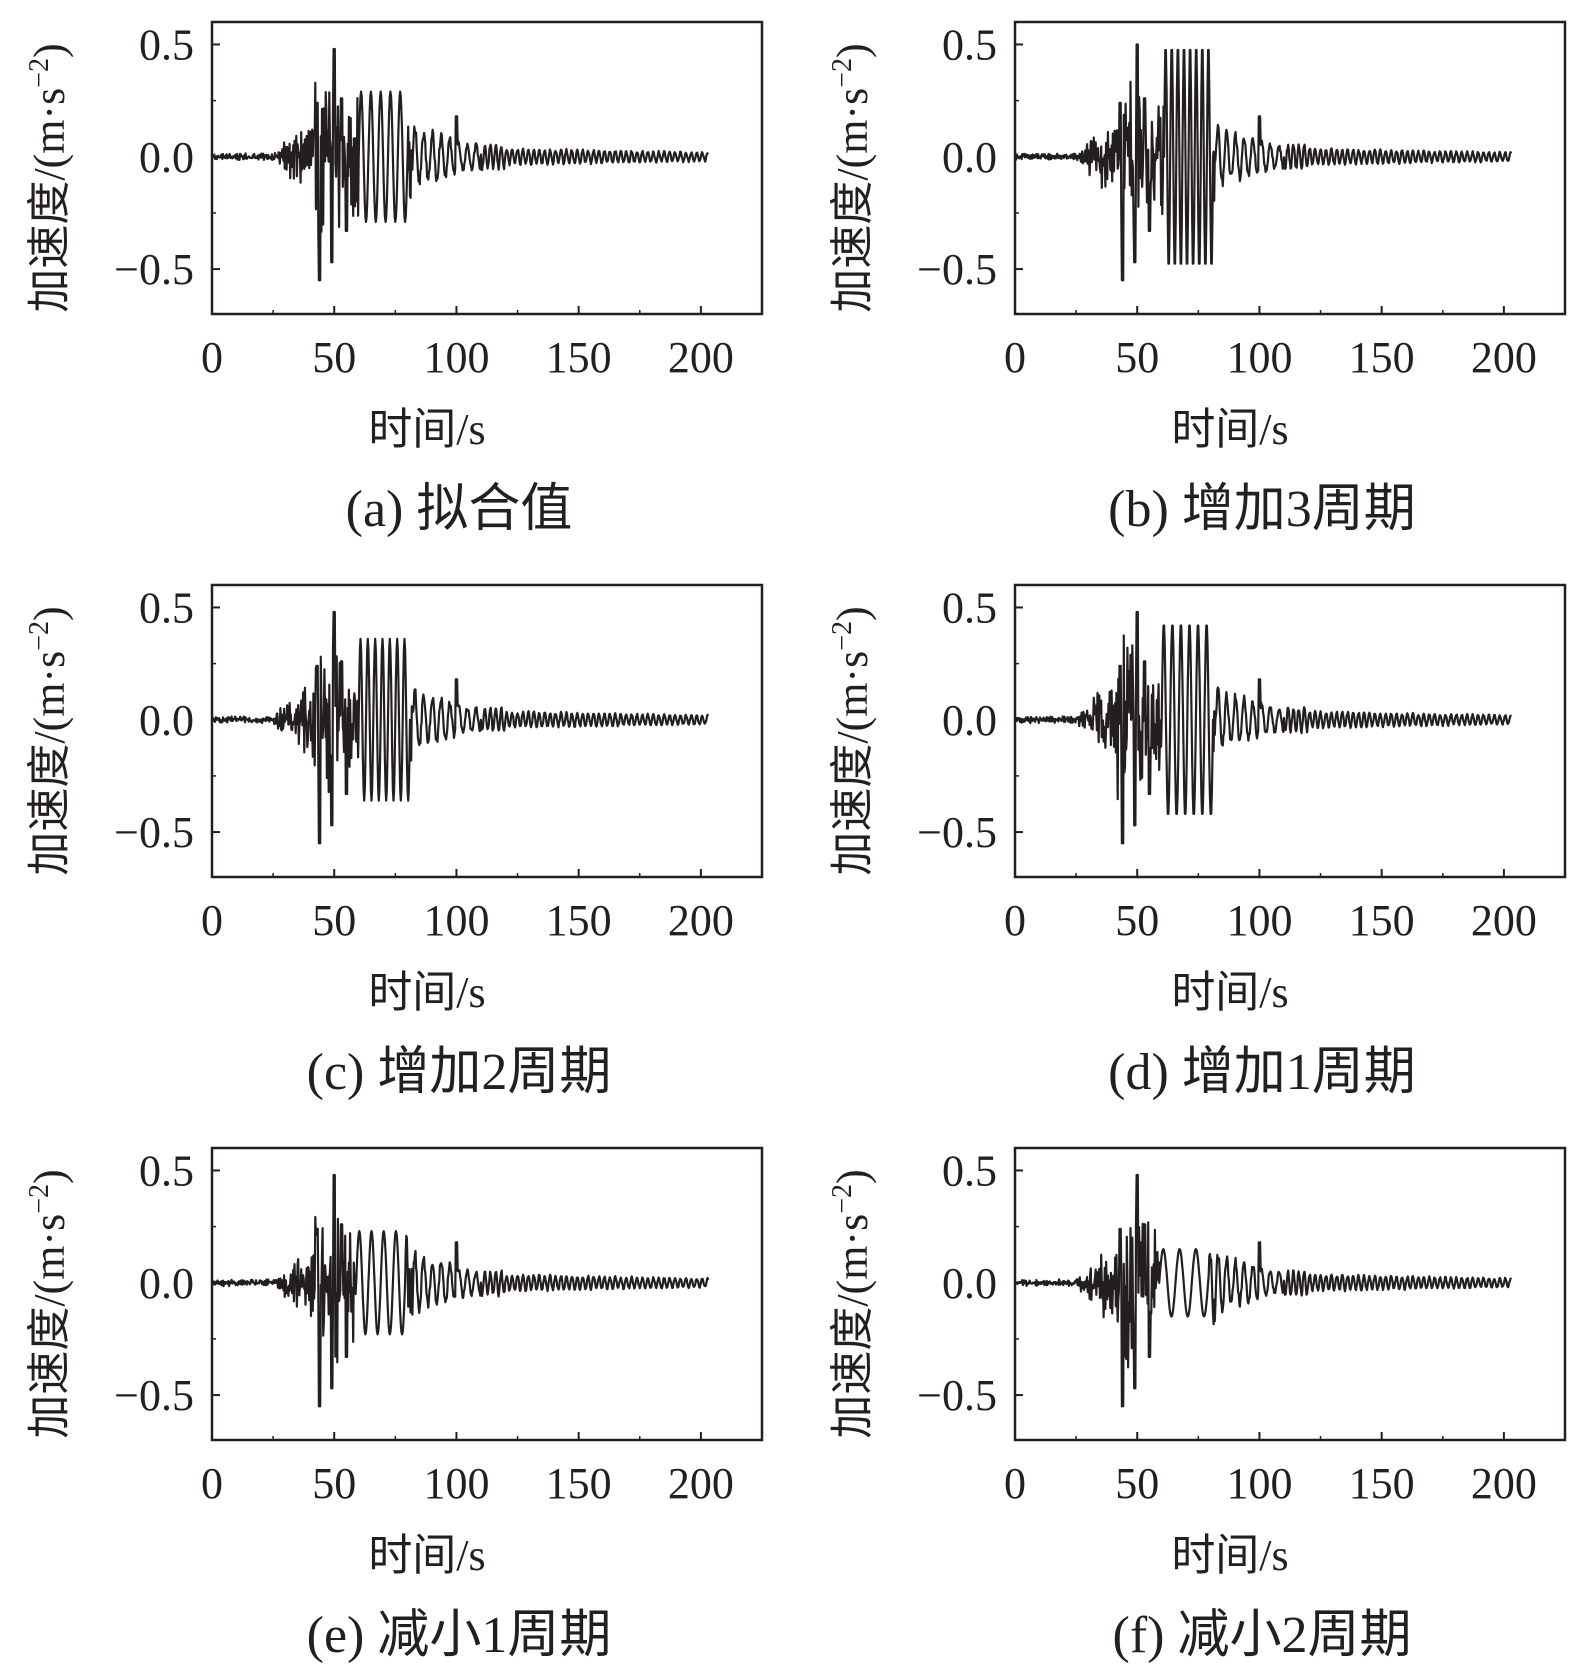 The height and width of the screenshot is (1675, 1575). What do you see at coordinates (460, 1290) in the screenshot?
I see `series-line-e` at bounding box center [460, 1290].